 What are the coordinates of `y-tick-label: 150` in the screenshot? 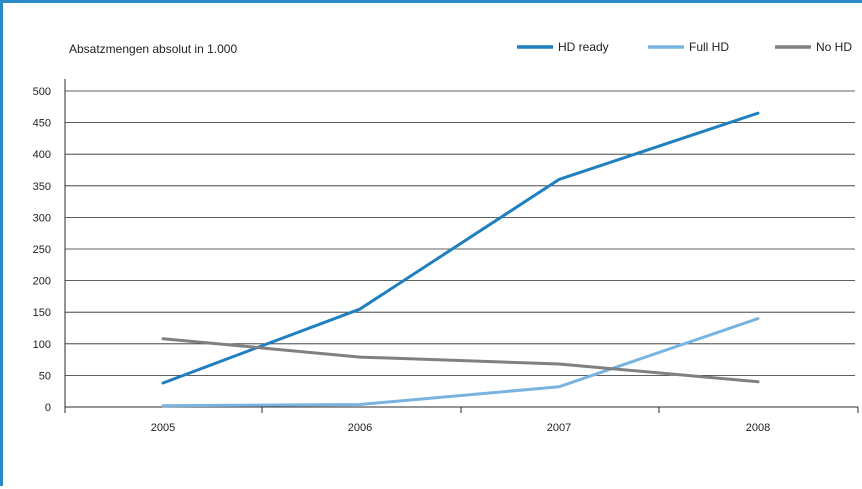 It's located at (42, 313).